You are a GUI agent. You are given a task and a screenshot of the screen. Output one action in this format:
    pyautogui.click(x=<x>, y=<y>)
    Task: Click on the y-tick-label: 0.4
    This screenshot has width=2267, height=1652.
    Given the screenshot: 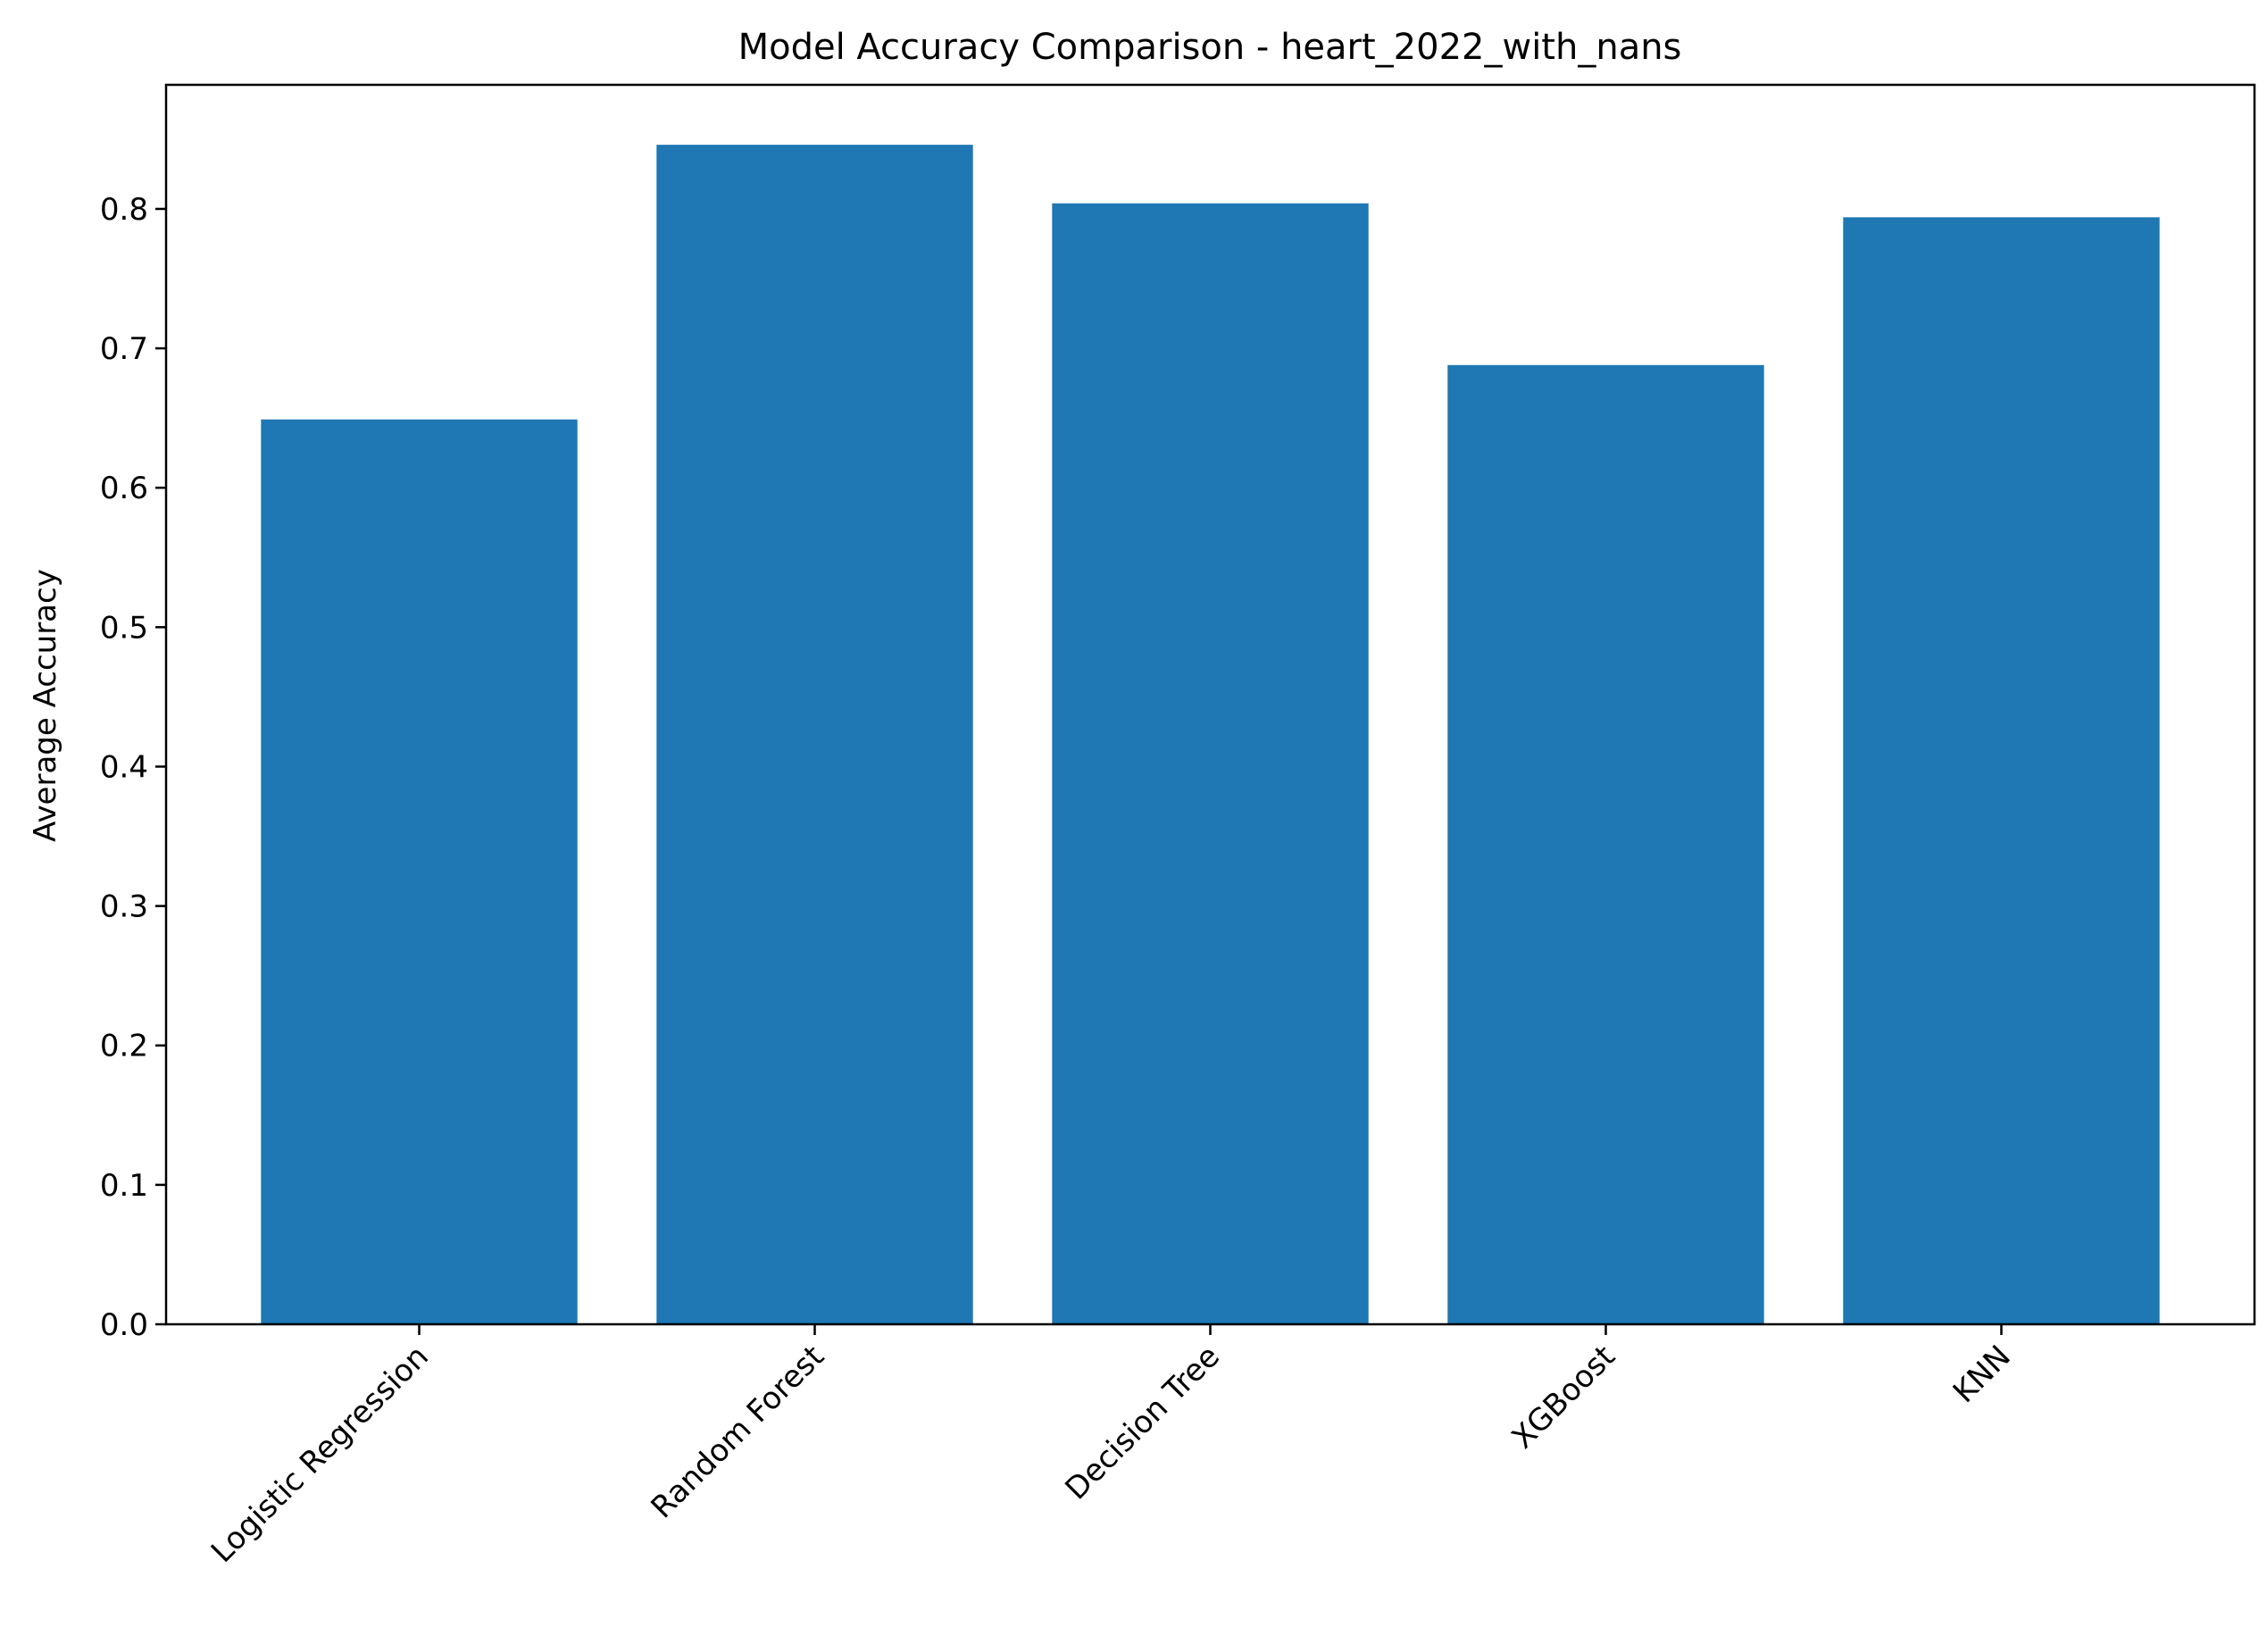 What is the action you would take?
    pyautogui.click(x=124, y=767)
    